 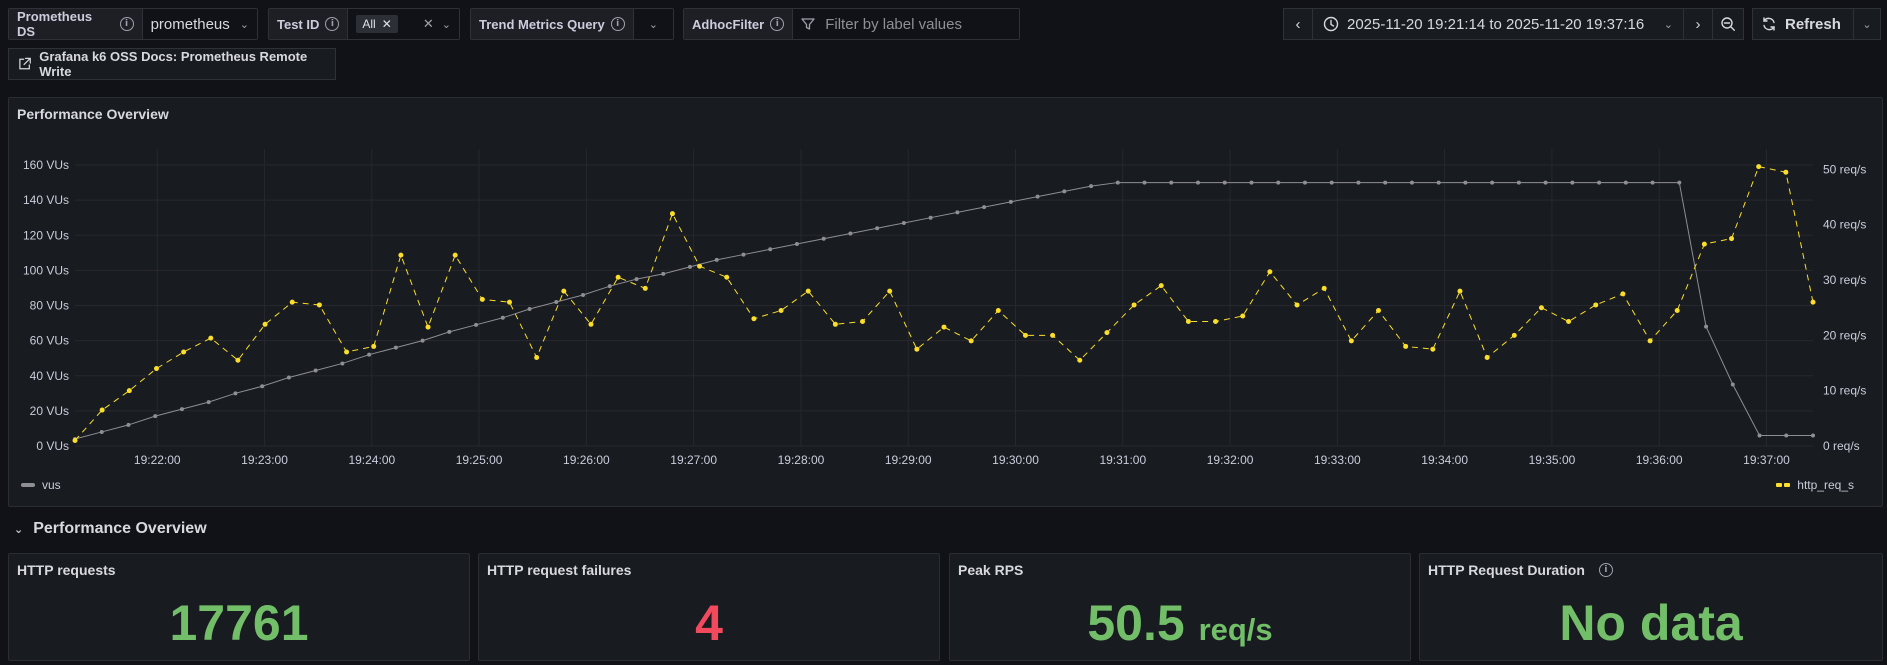 What do you see at coordinates (1766, 460) in the screenshot?
I see `x-axis-label: 19:37:00` at bounding box center [1766, 460].